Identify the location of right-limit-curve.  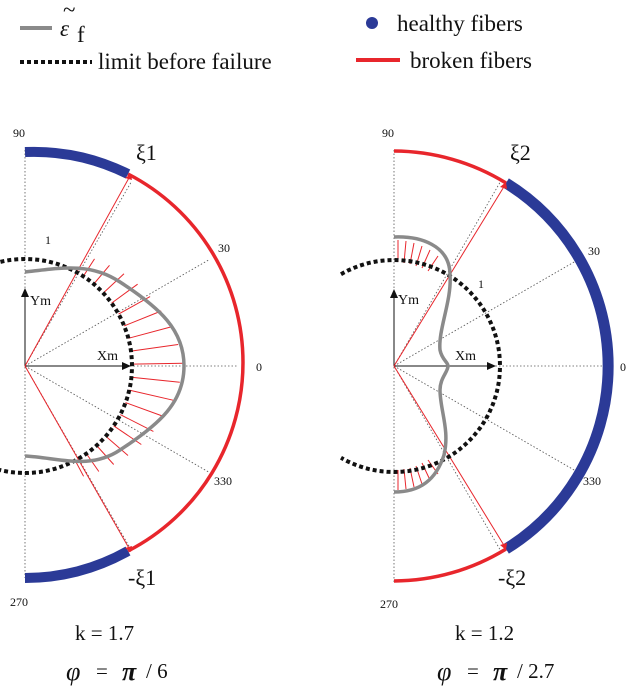
(421, 366).